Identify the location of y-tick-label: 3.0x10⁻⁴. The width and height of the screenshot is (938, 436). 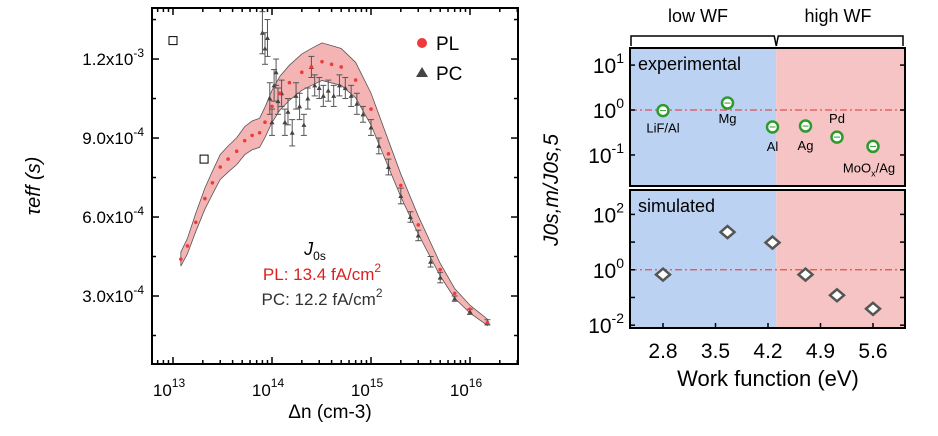
(113, 294).